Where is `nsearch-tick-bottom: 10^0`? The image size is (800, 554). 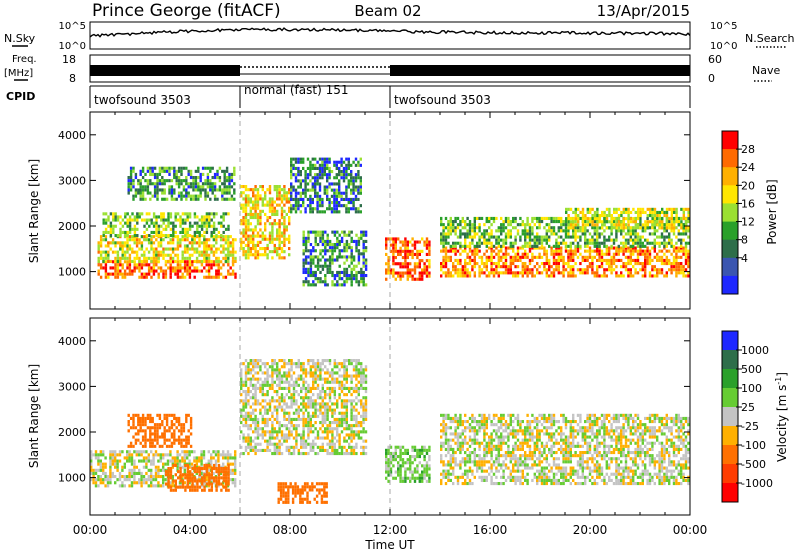
nsearch-tick-bottom: 10^0 is located at coordinates (723, 46).